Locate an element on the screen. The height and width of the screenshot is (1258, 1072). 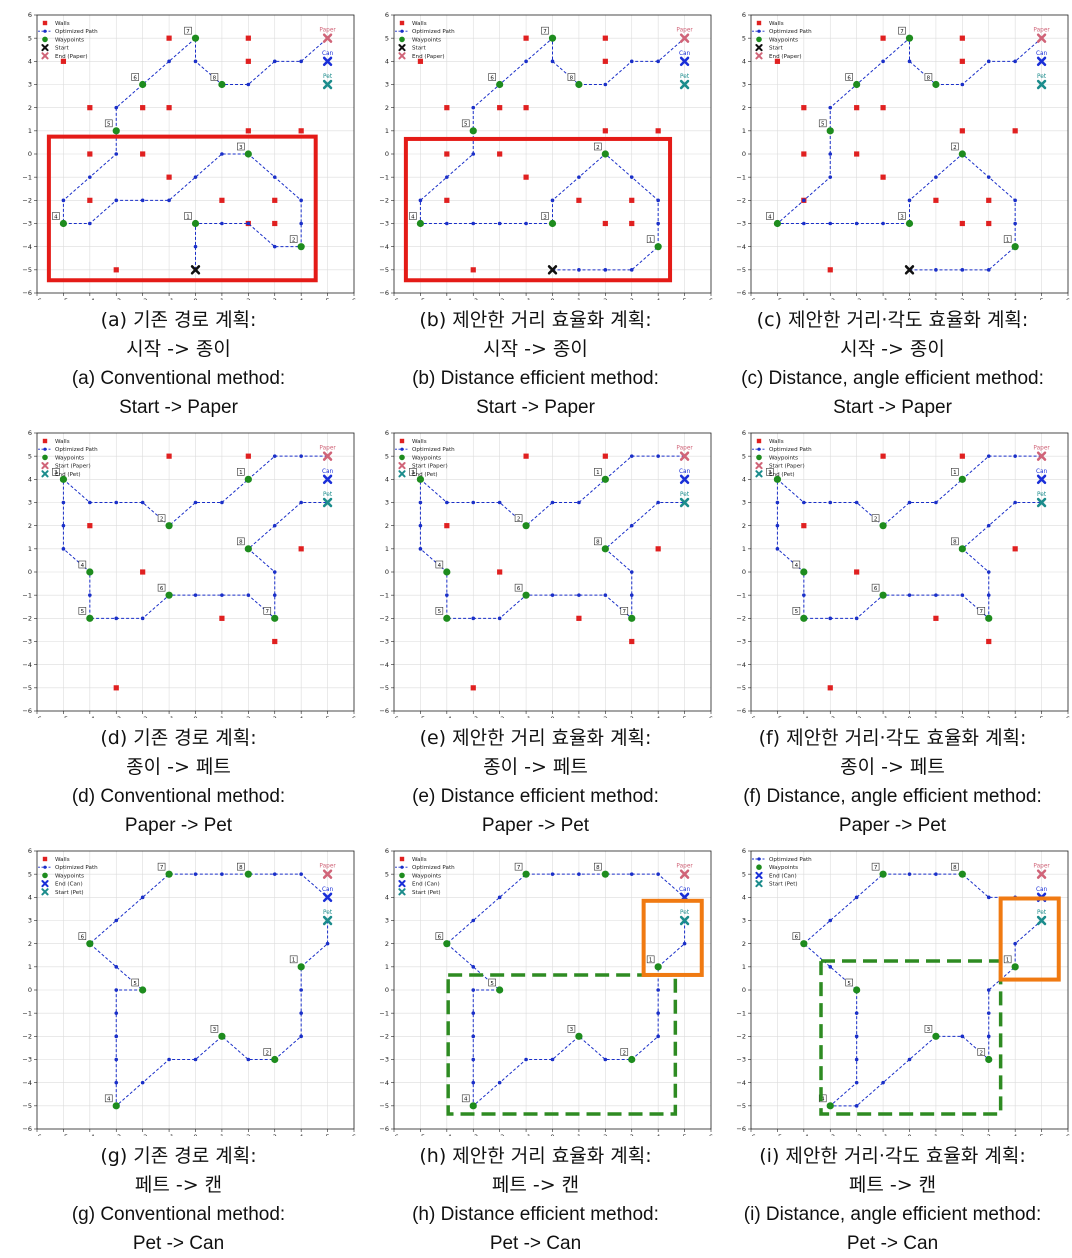
walls is located at coordinates (896, 154).